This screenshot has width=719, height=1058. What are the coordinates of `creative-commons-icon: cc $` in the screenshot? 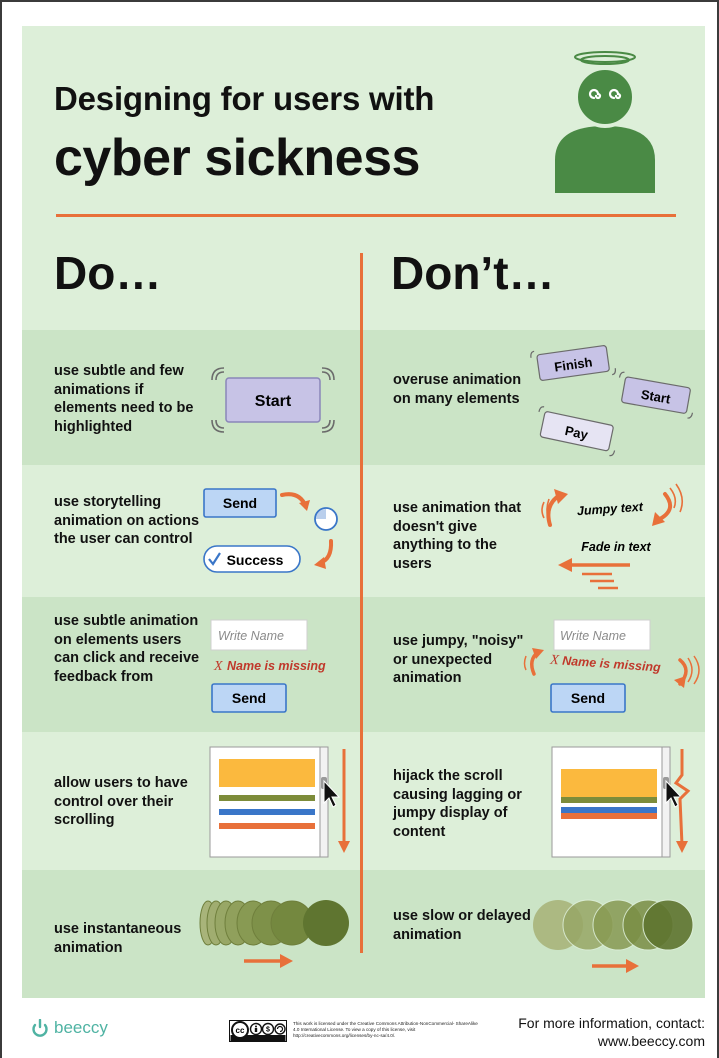 It's located at (258, 1031).